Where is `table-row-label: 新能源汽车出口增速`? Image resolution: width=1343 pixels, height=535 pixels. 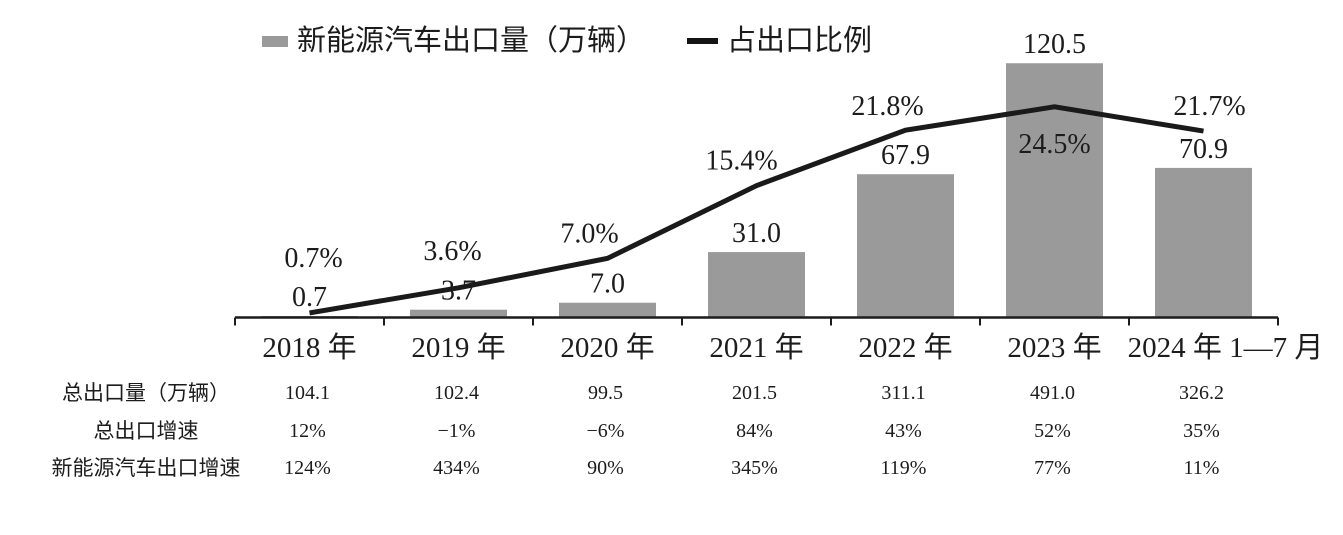
table-row-label: 新能源汽车出口增速 is located at coordinates (146, 468).